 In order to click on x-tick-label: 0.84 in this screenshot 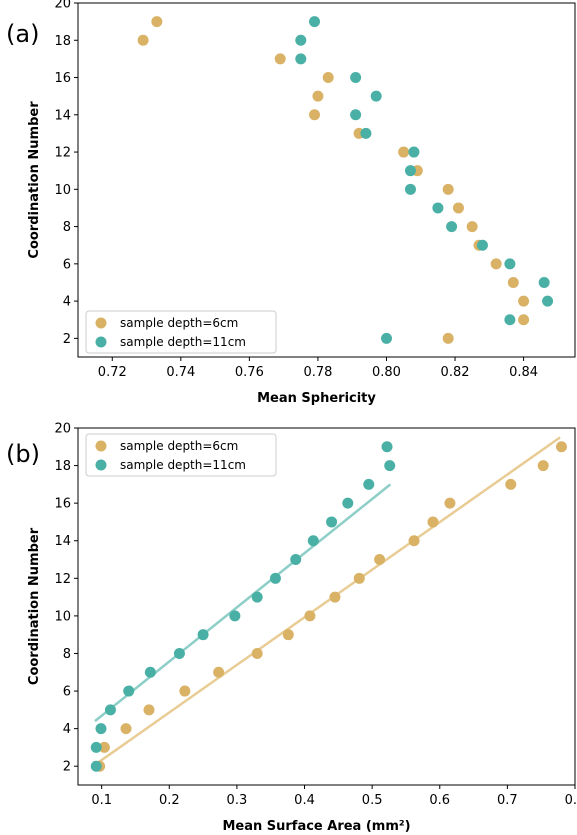, I will do `click(523, 372)`.